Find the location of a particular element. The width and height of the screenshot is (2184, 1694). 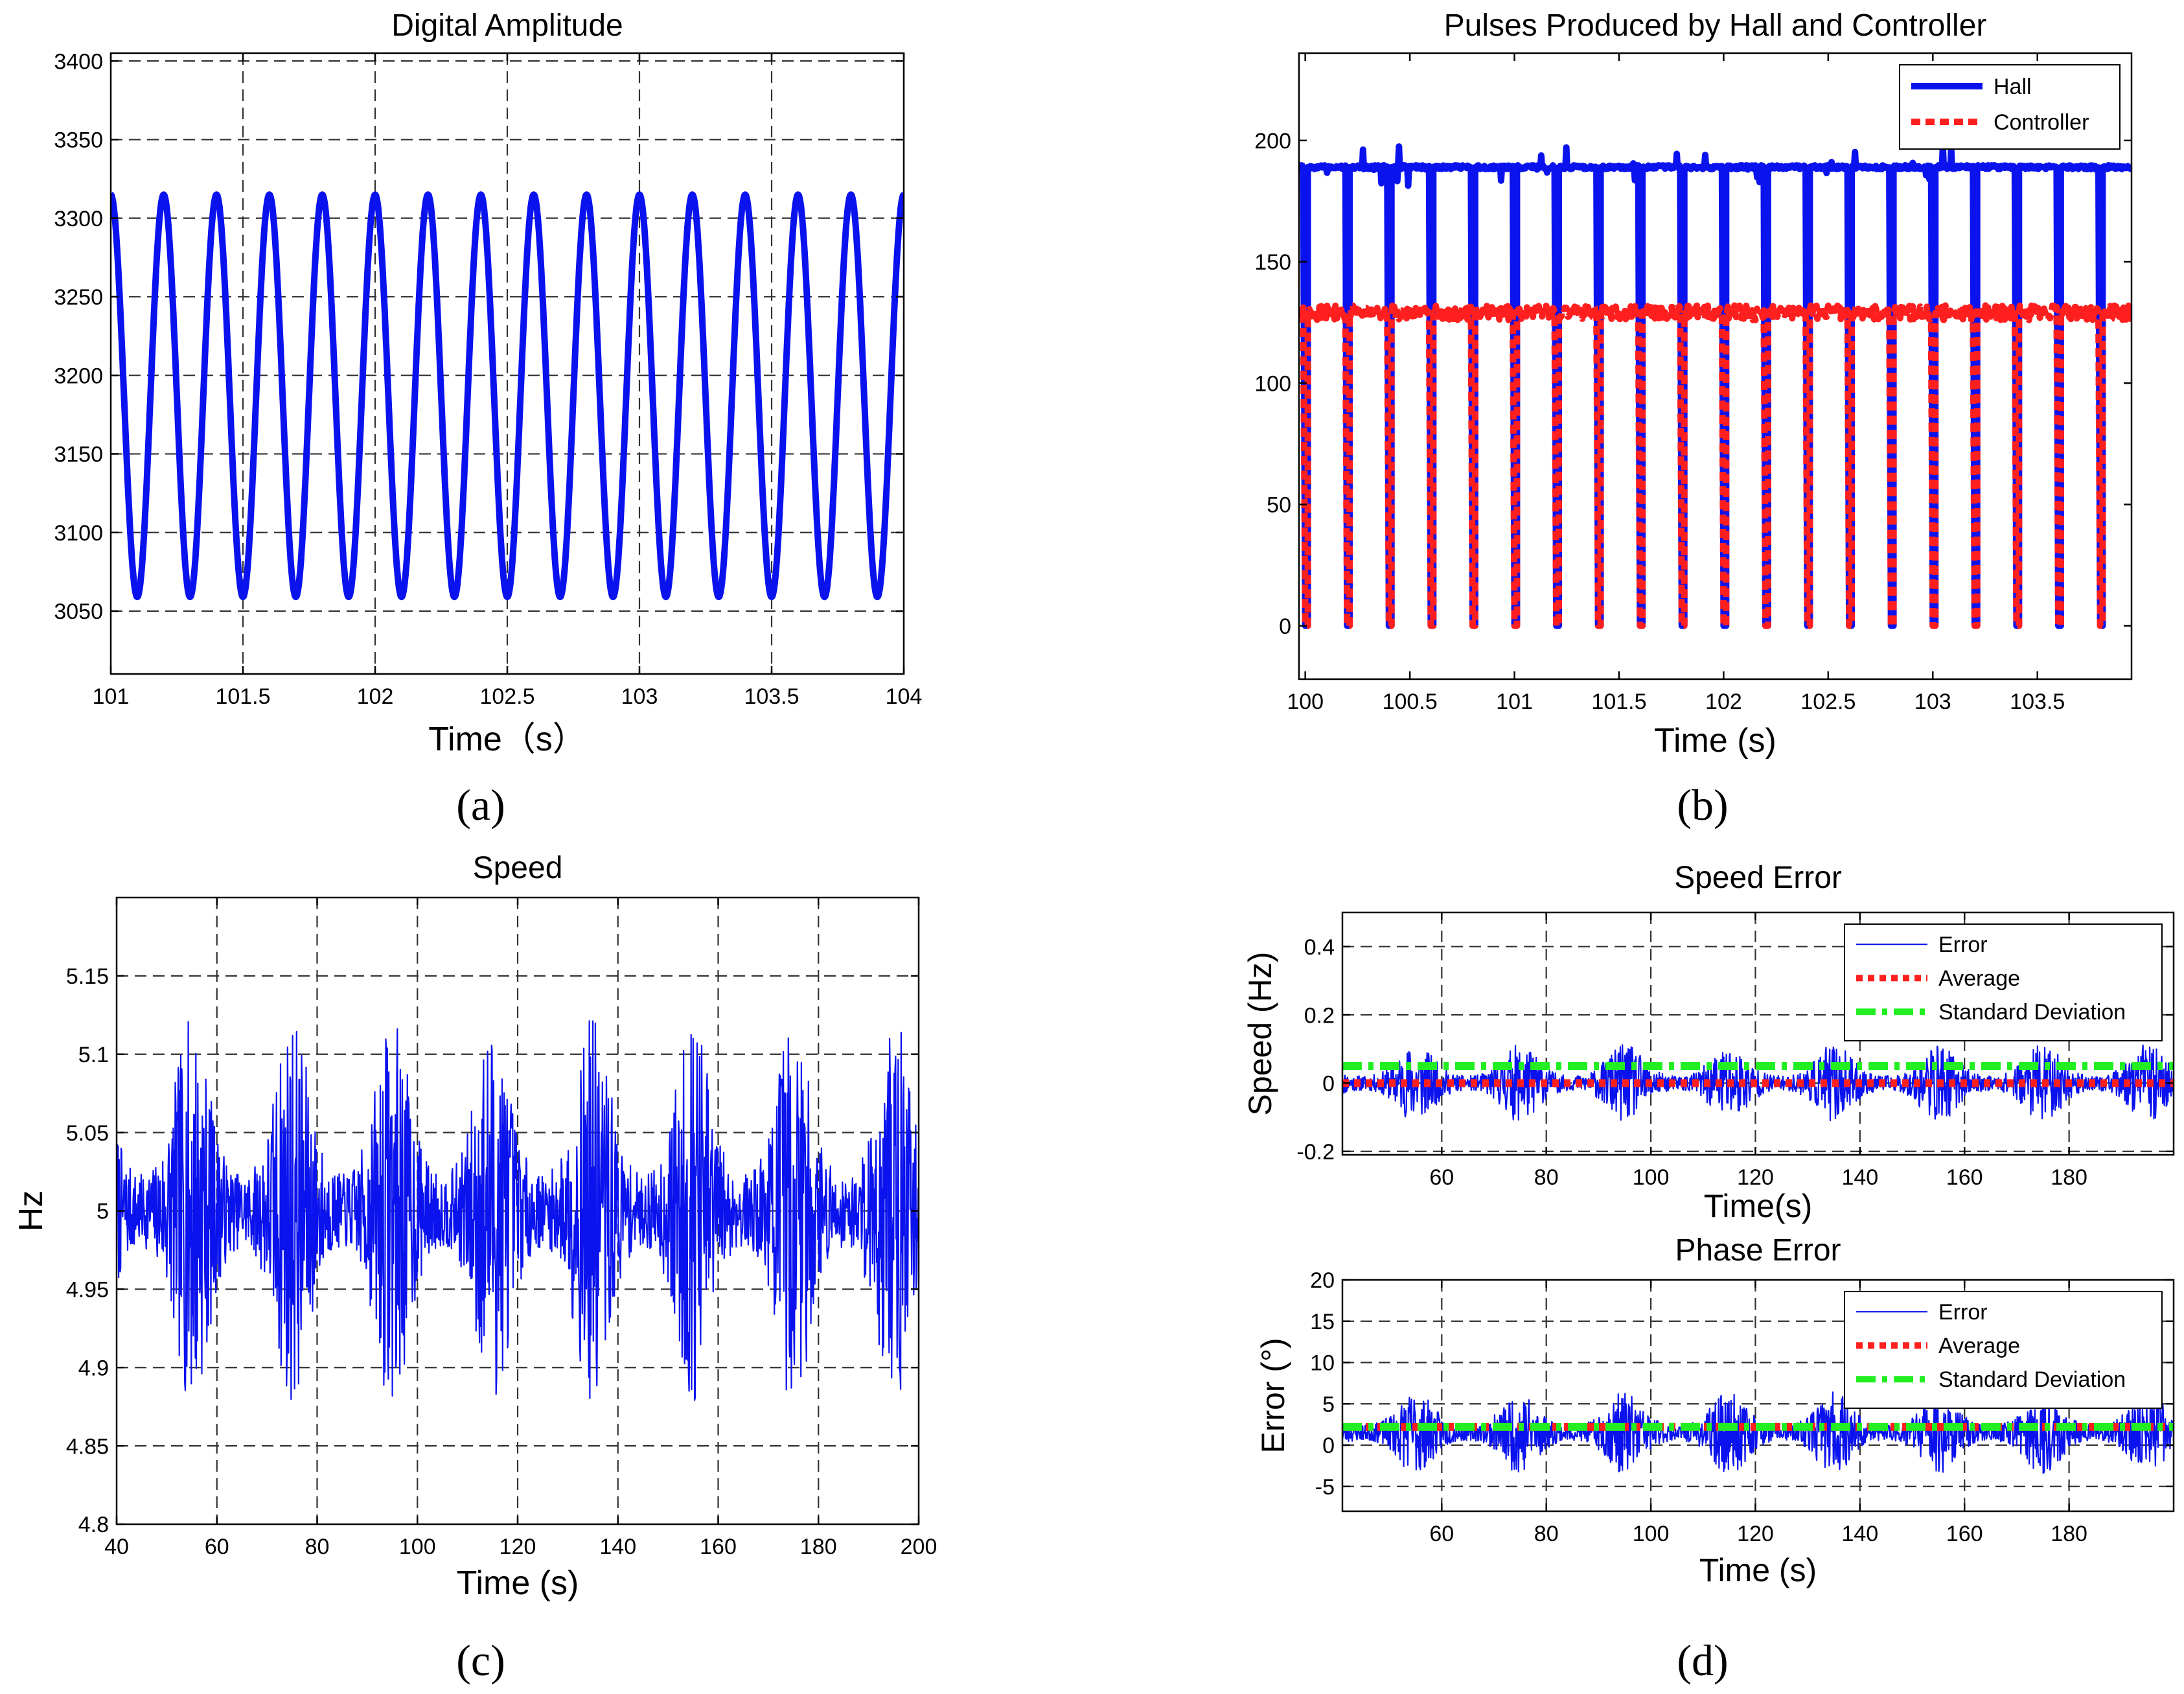

y-tick-label: 4.9 is located at coordinates (94, 1368).